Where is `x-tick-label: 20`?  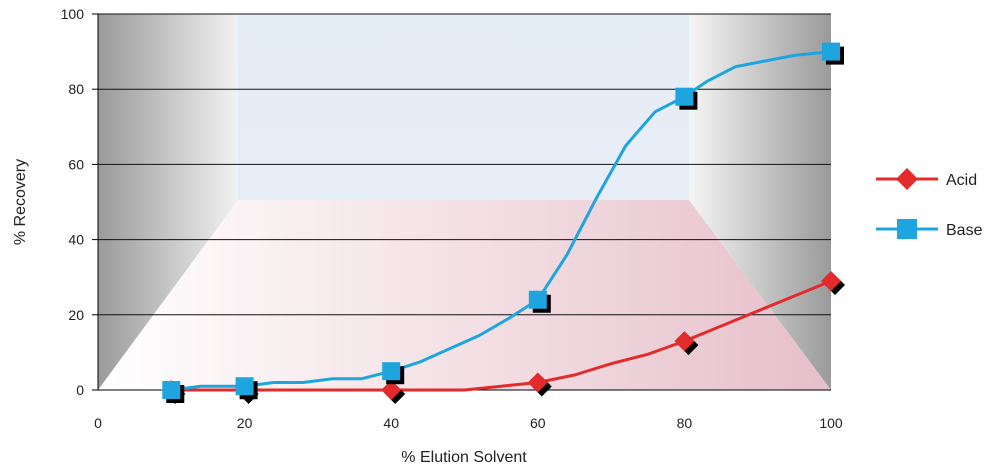
x-tick-label: 20 is located at coordinates (245, 423).